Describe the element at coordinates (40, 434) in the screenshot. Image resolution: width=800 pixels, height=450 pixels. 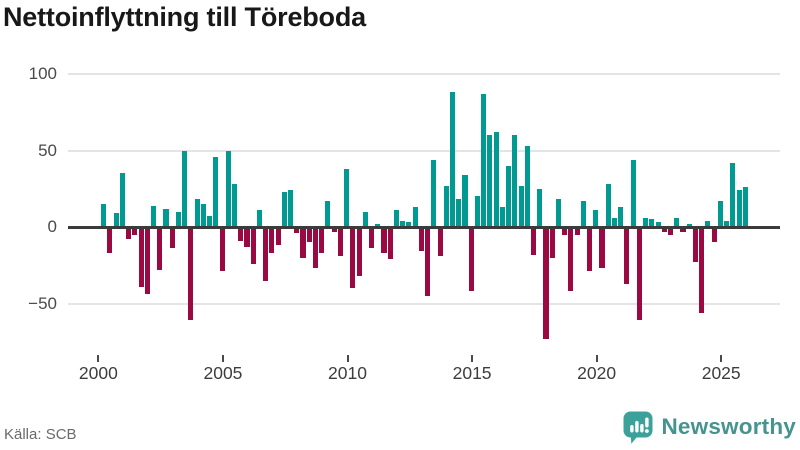
I see `source-note: Källa: SCB` at that location.